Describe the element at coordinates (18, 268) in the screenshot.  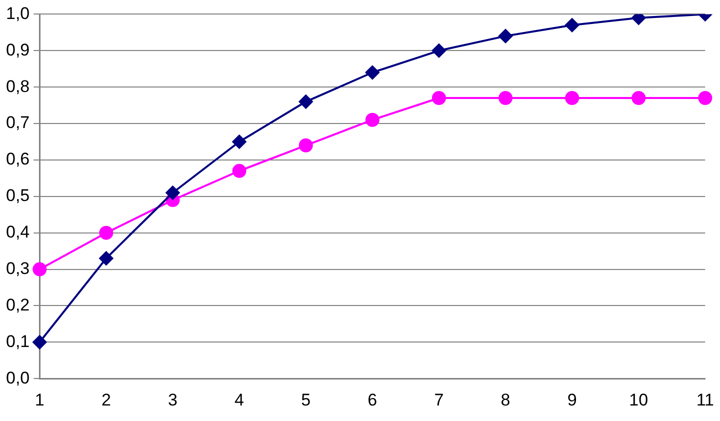
I see `y-tick-label: 0,3` at that location.